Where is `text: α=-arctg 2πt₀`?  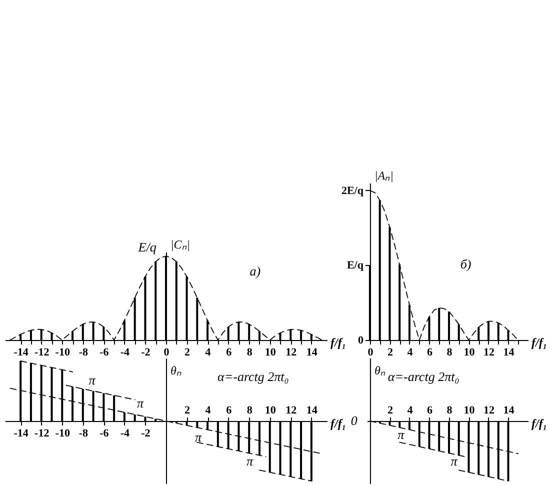 text: α=-arctg 2πt₀ is located at coordinates (424, 376).